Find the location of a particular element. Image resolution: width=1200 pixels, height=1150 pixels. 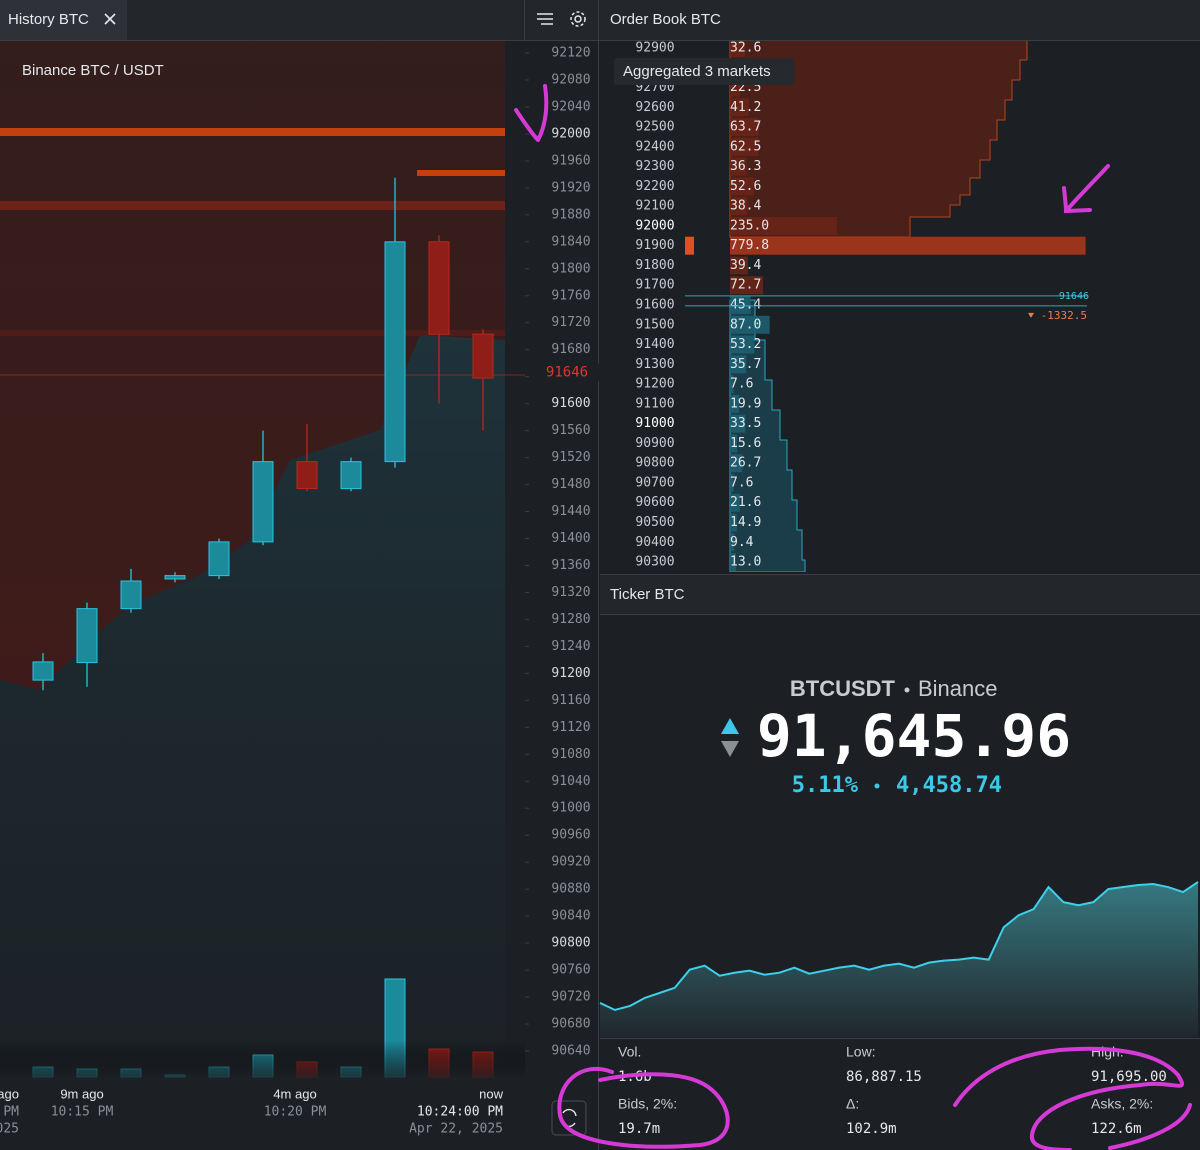

book-size: 32.6 is located at coordinates (745, 48).